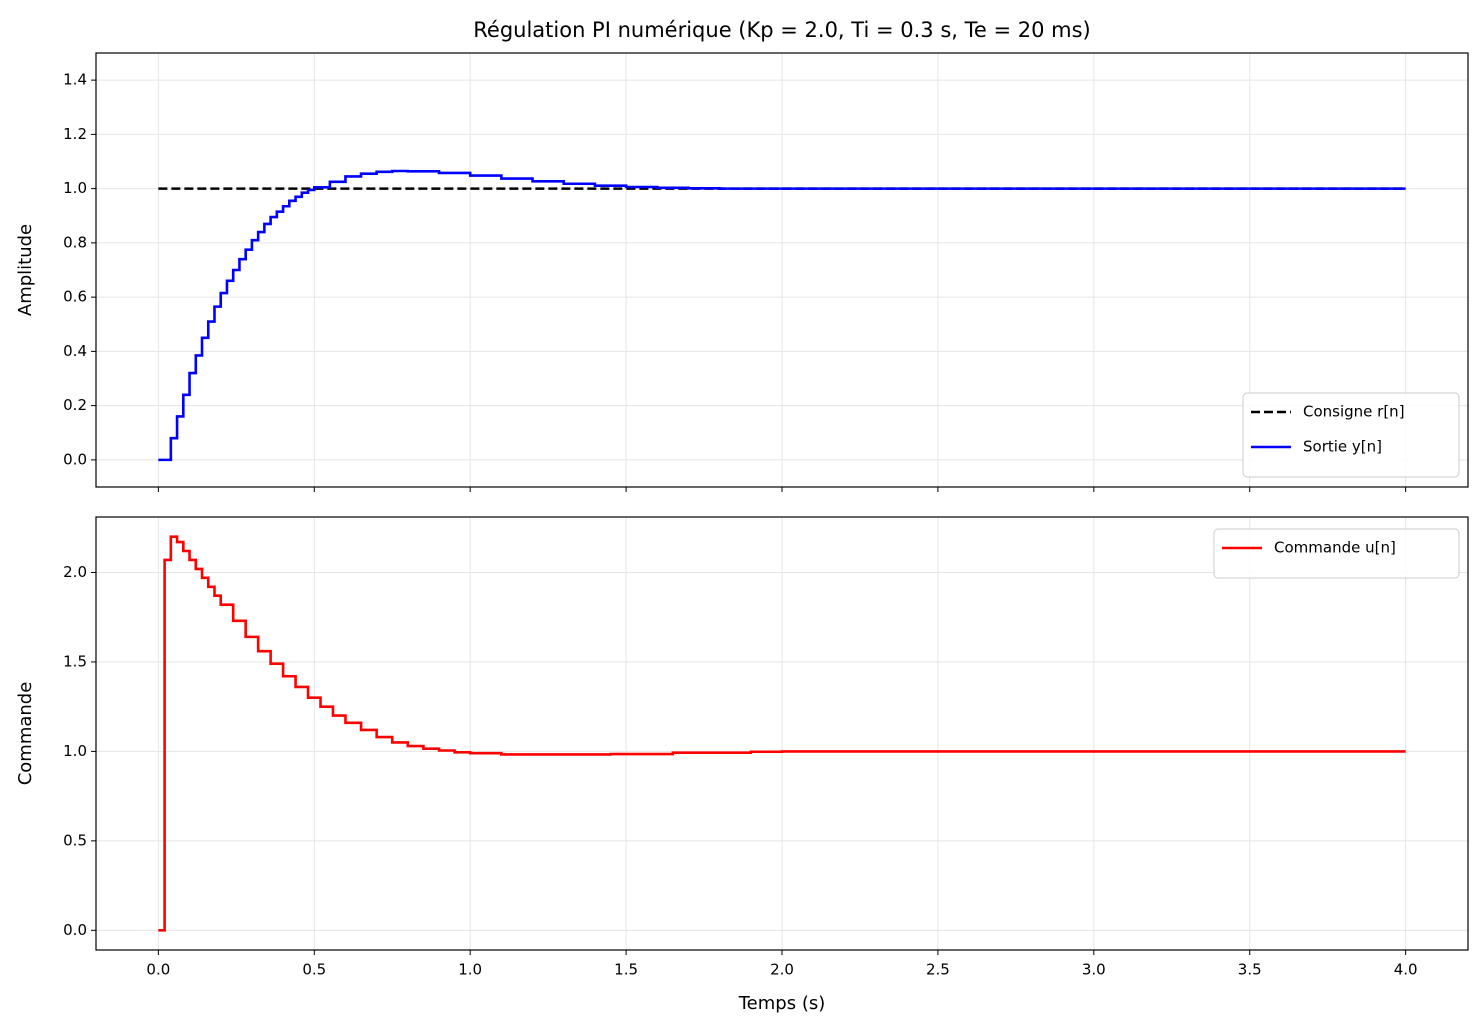 The image size is (1484, 1033). I want to click on y-tick-label: 0.6, so click(75, 297).